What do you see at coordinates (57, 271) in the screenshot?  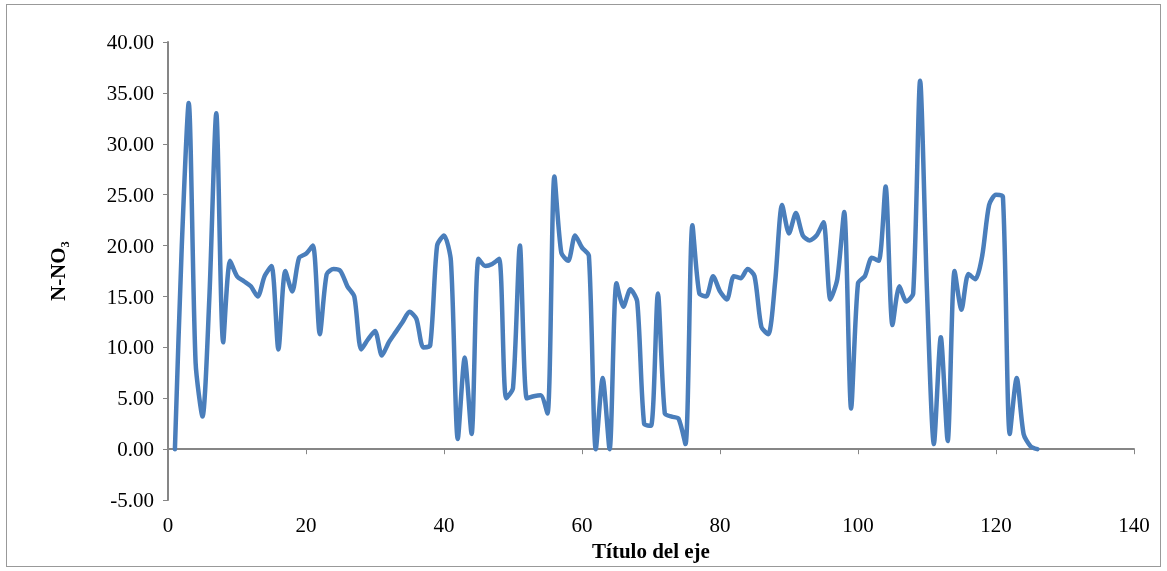 I see `y-axis-title: N-NO₃` at bounding box center [57, 271].